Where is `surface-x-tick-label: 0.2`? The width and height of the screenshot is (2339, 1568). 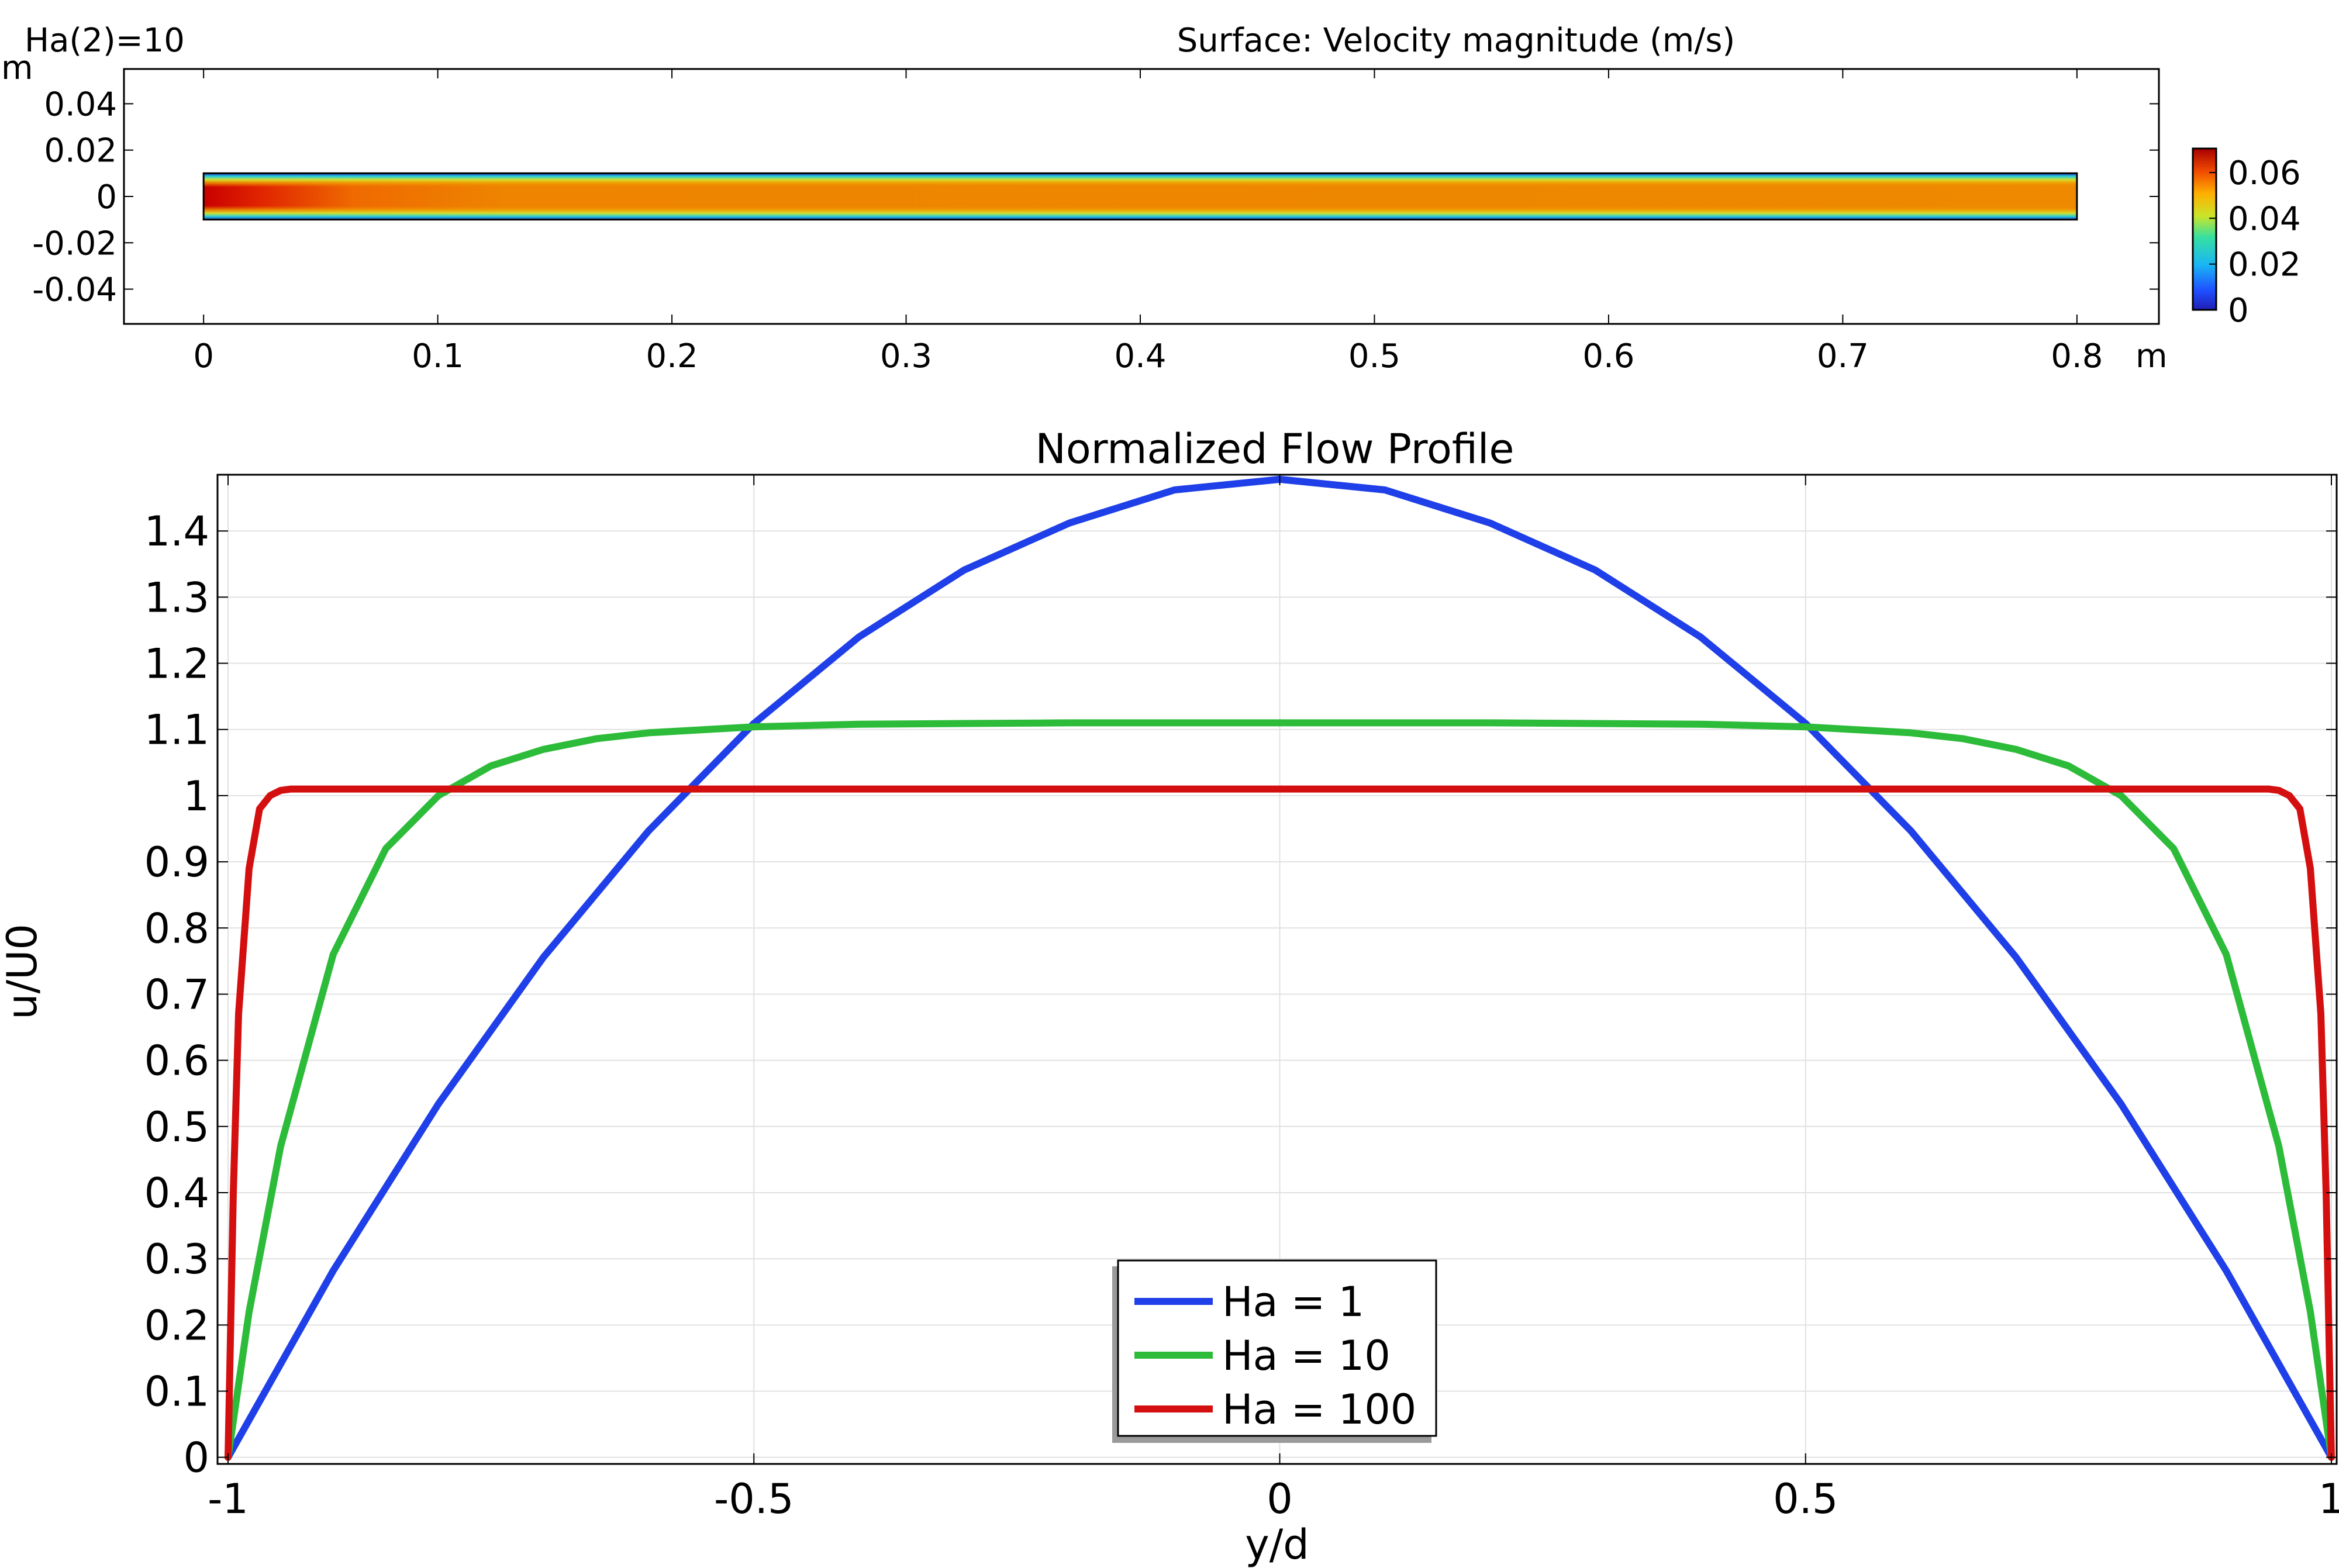
surface-x-tick-label: 0.2 is located at coordinates (672, 356).